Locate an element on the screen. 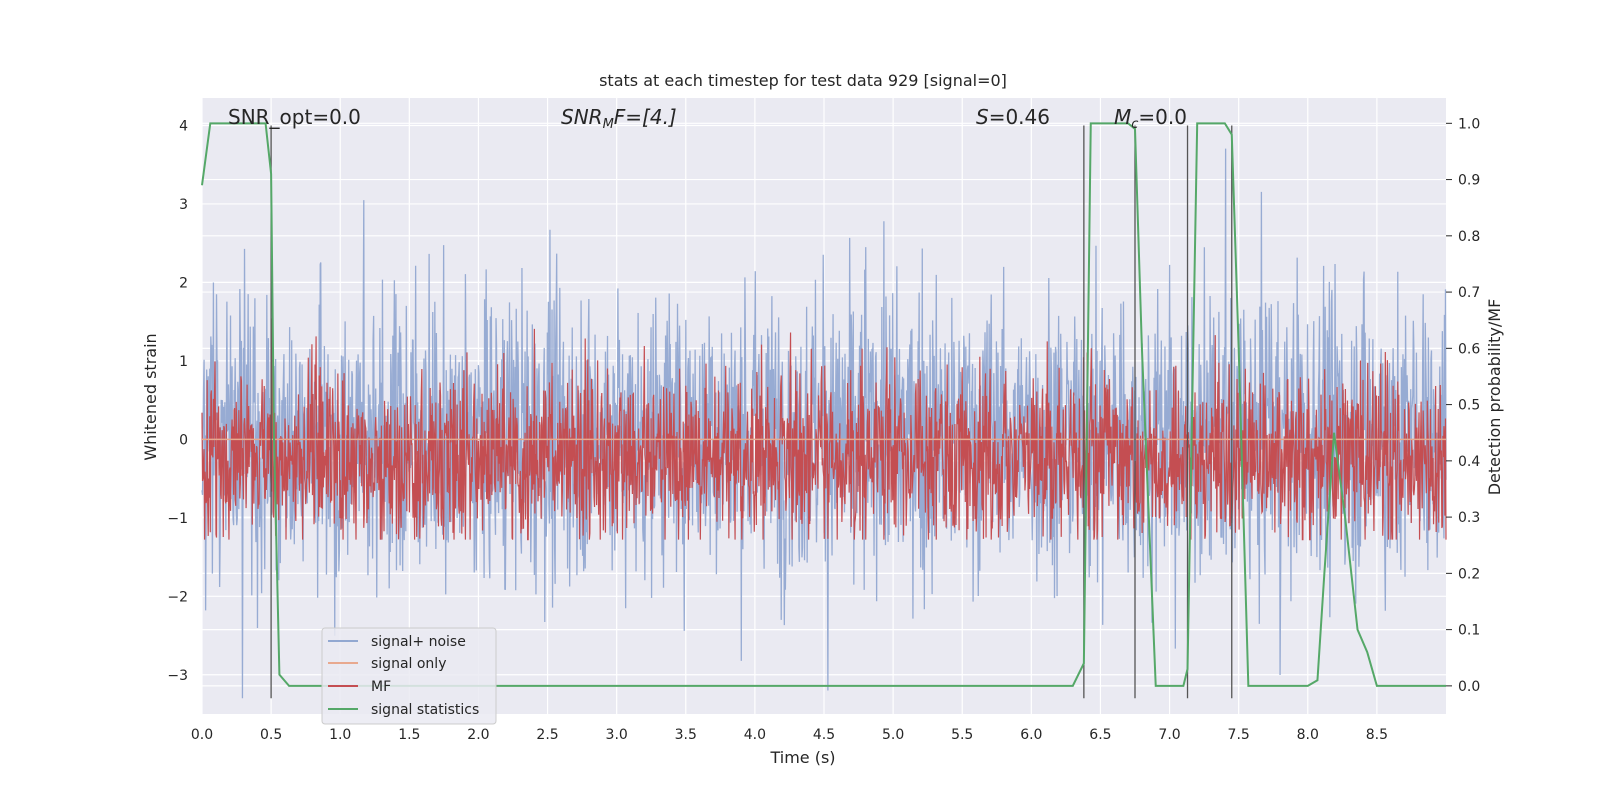 The width and height of the screenshot is (1600, 800). x-tick-label: 0.5 is located at coordinates (271, 735).